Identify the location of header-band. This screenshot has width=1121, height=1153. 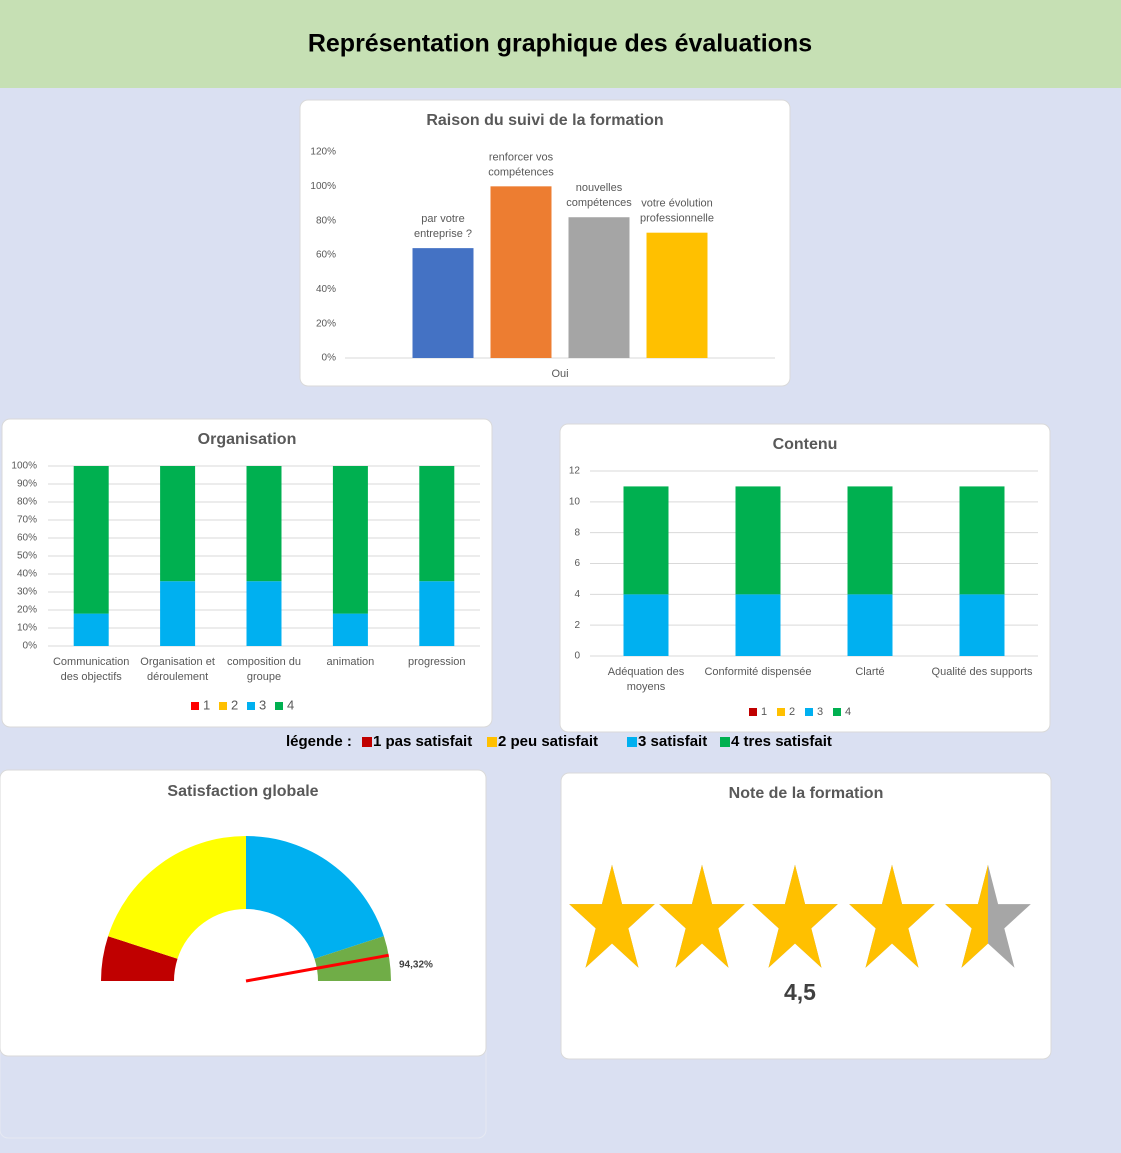
(560, 44).